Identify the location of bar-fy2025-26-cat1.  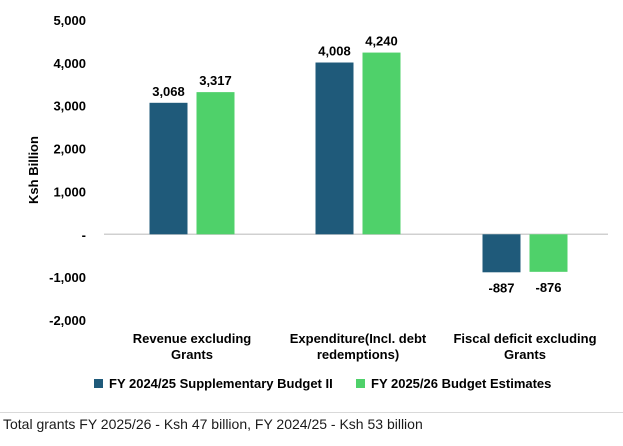
(215, 163).